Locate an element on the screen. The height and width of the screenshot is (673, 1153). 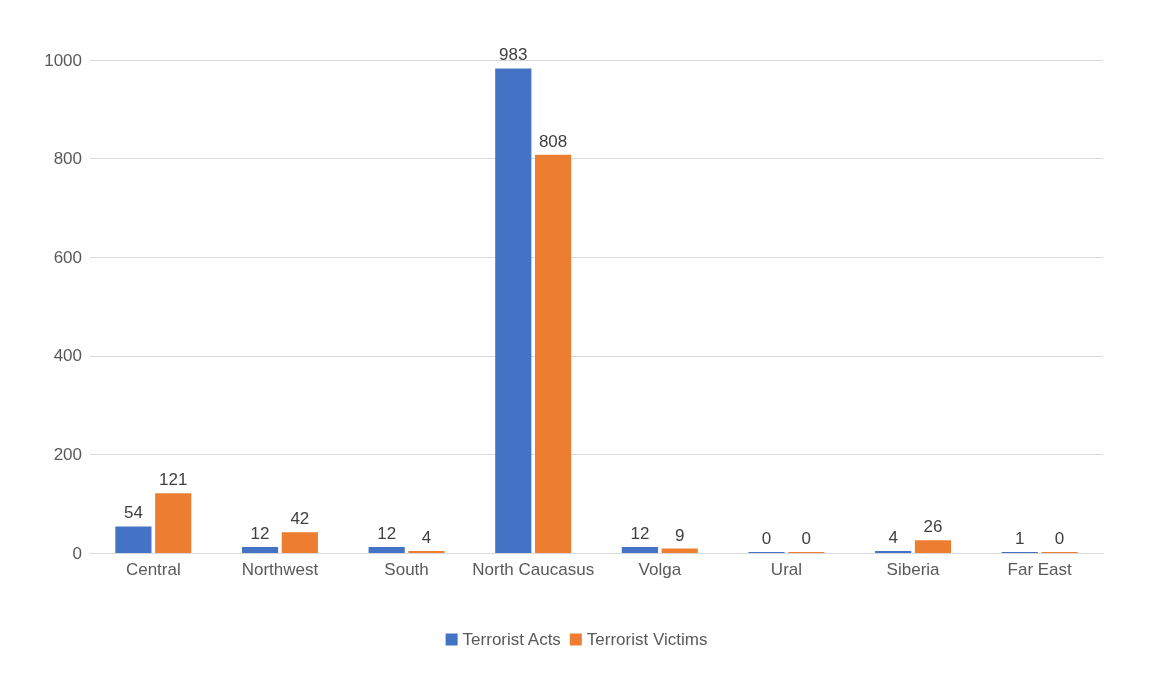
x-tick-label: Far East is located at coordinates (1040, 569).